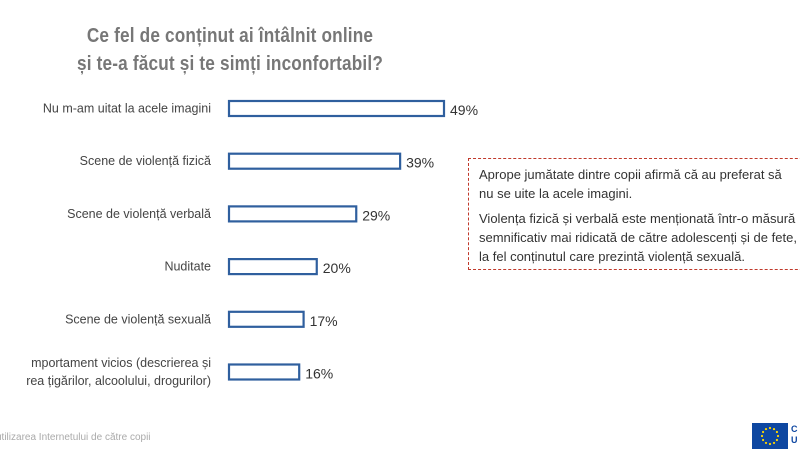 The width and height of the screenshot is (800, 454). Describe the element at coordinates (376, 215) in the screenshot. I see `bar-value-label: 29%` at that location.